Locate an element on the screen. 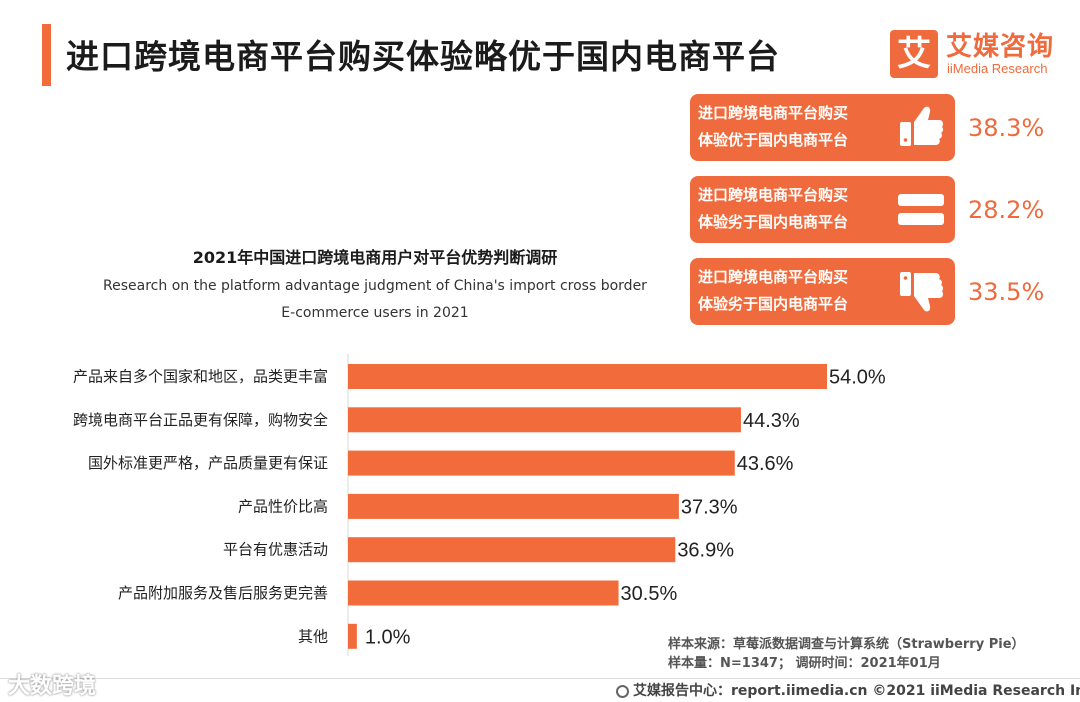  logo-mark: 艾 is located at coordinates (914, 54).